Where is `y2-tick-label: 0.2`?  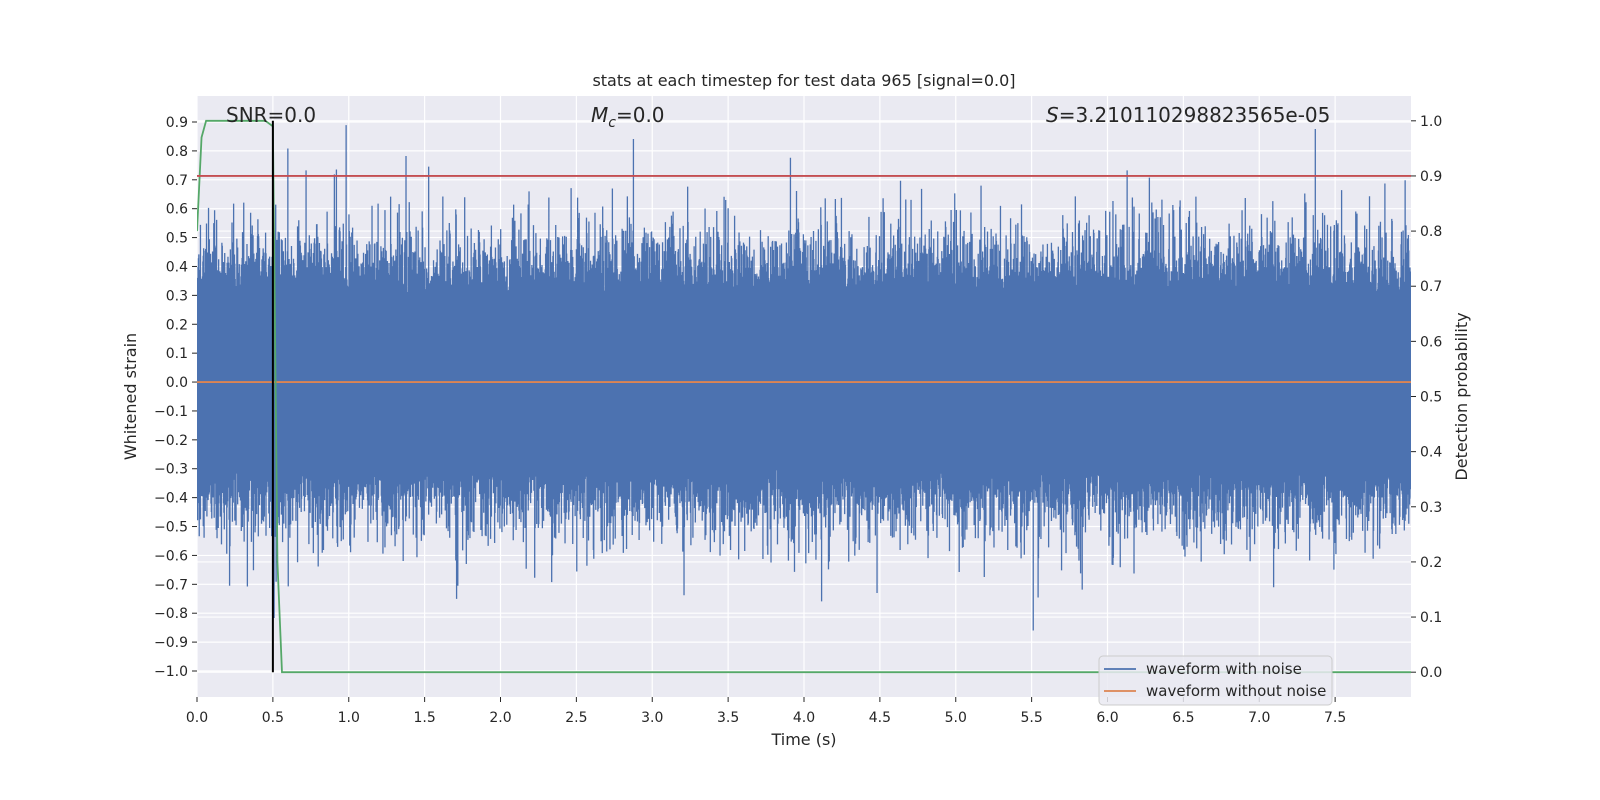 y2-tick-label: 0.2 is located at coordinates (1431, 563).